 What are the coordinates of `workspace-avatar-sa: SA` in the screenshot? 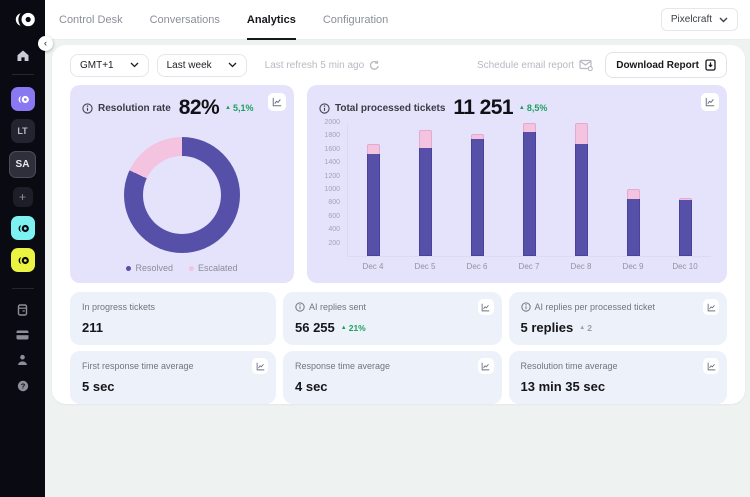 It's located at (22, 164).